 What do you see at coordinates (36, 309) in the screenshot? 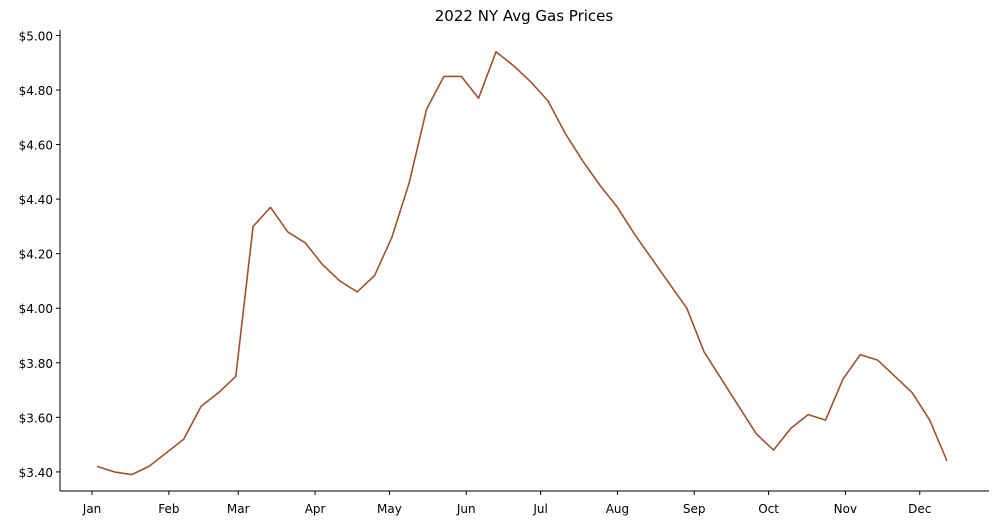
I see `y-tick-label: $4.00` at bounding box center [36, 309].